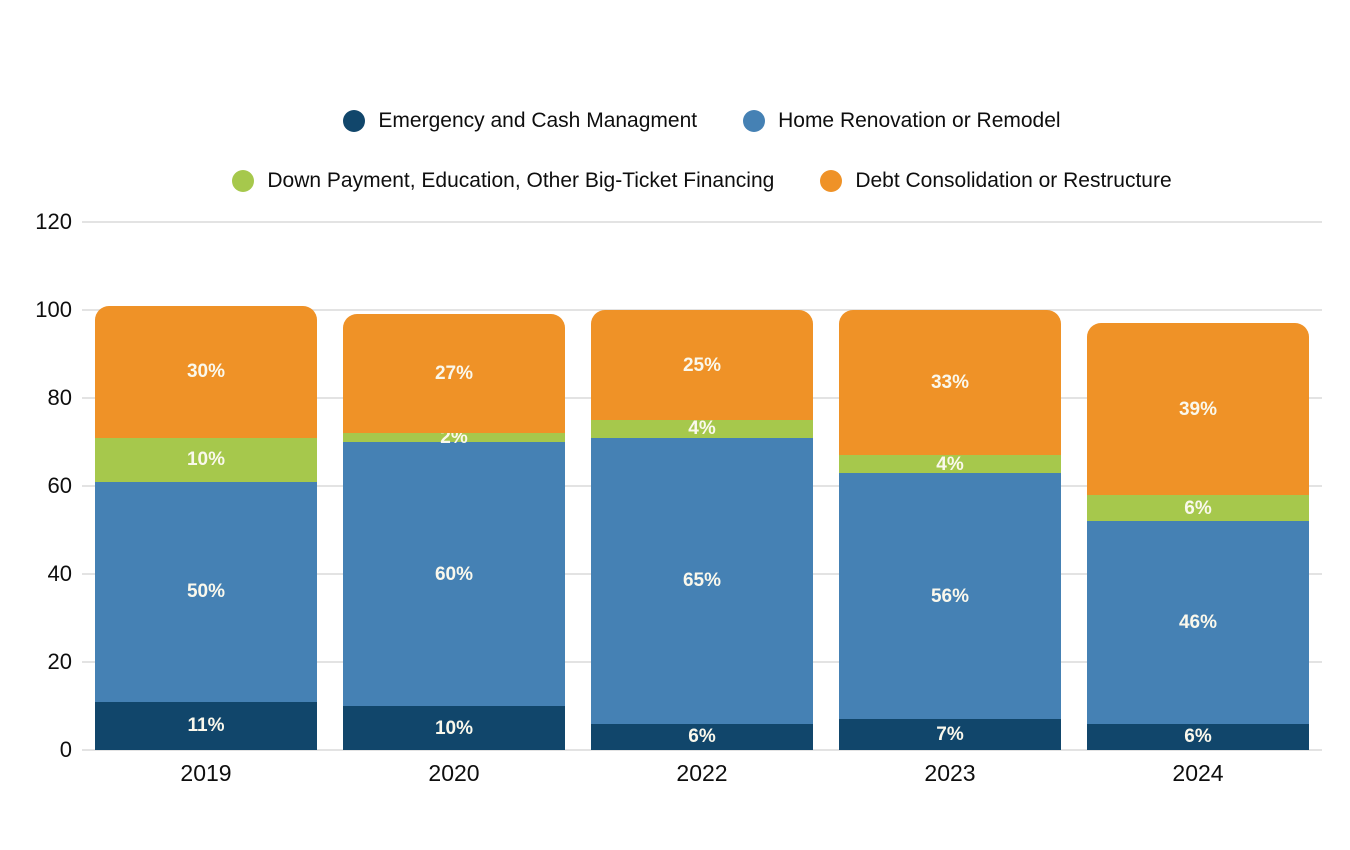  What do you see at coordinates (53, 221) in the screenshot?
I see `y-axis-tick-120: 120` at bounding box center [53, 221].